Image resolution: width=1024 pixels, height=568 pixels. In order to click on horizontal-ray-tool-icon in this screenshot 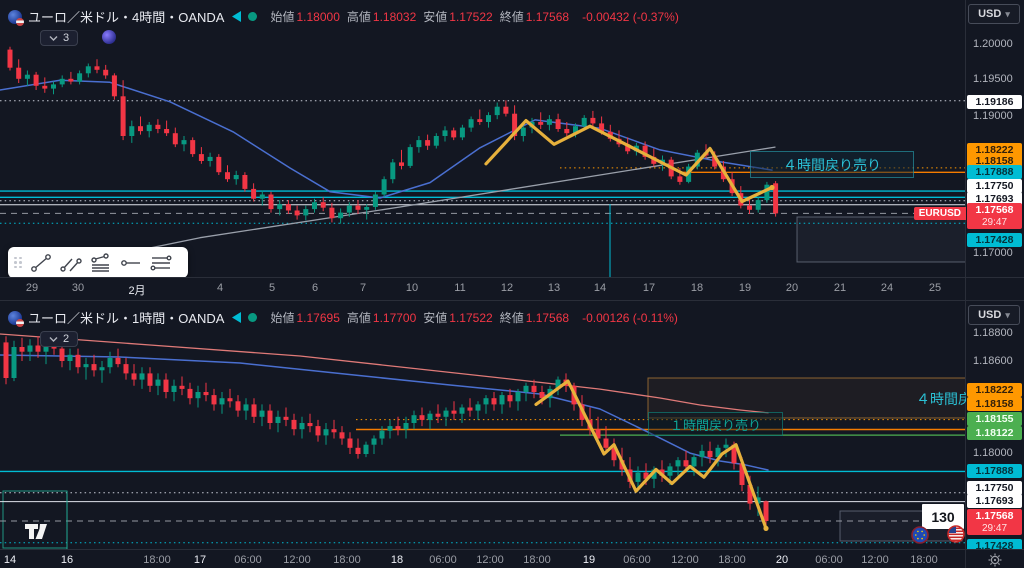, I will do `click(131, 262)`.